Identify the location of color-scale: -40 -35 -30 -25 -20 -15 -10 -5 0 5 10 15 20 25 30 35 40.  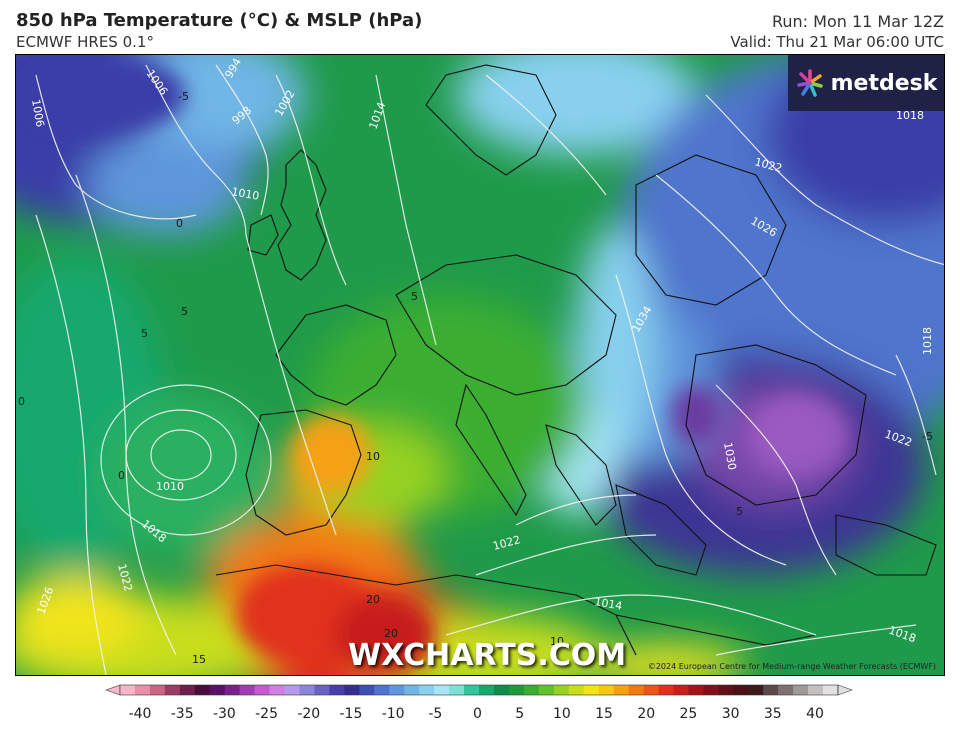
(480, 705).